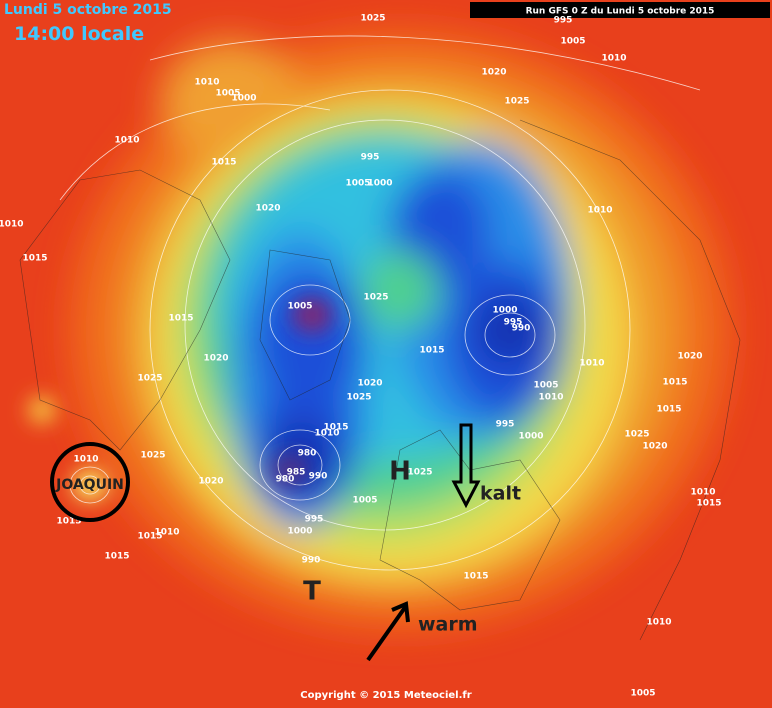 The height and width of the screenshot is (708, 772). I want to click on warm-arrow, so click(388, 631).